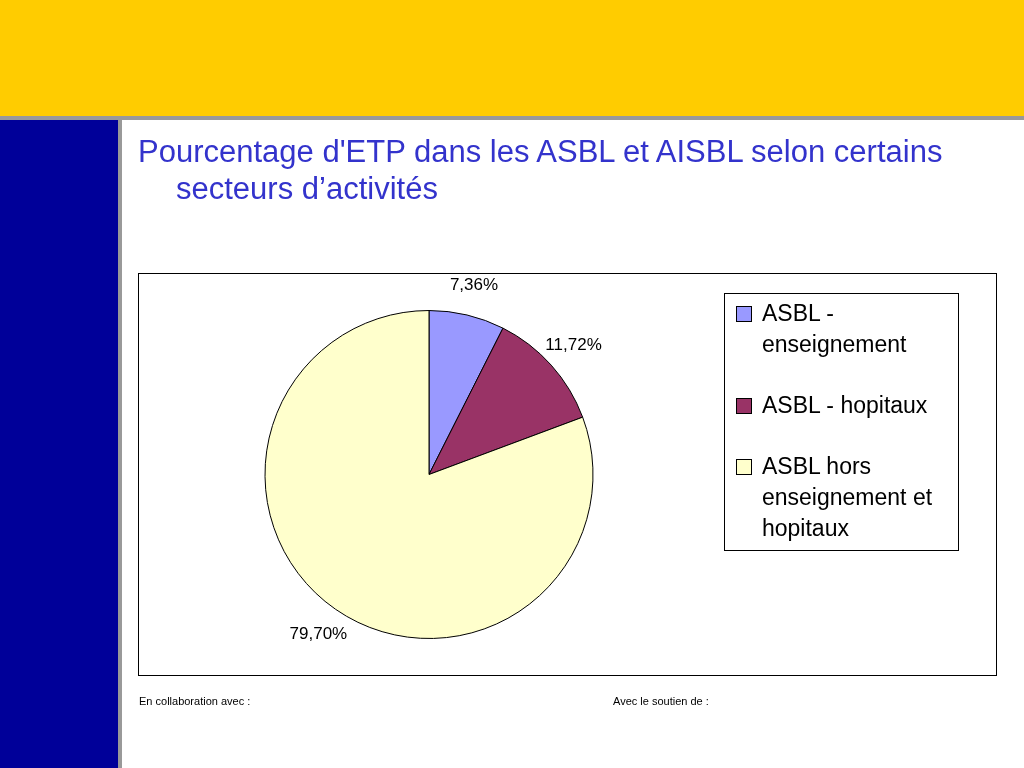  Describe the element at coordinates (848, 497) in the screenshot. I see `legend-label: ASBL hors enseignement et hopitaux` at that location.